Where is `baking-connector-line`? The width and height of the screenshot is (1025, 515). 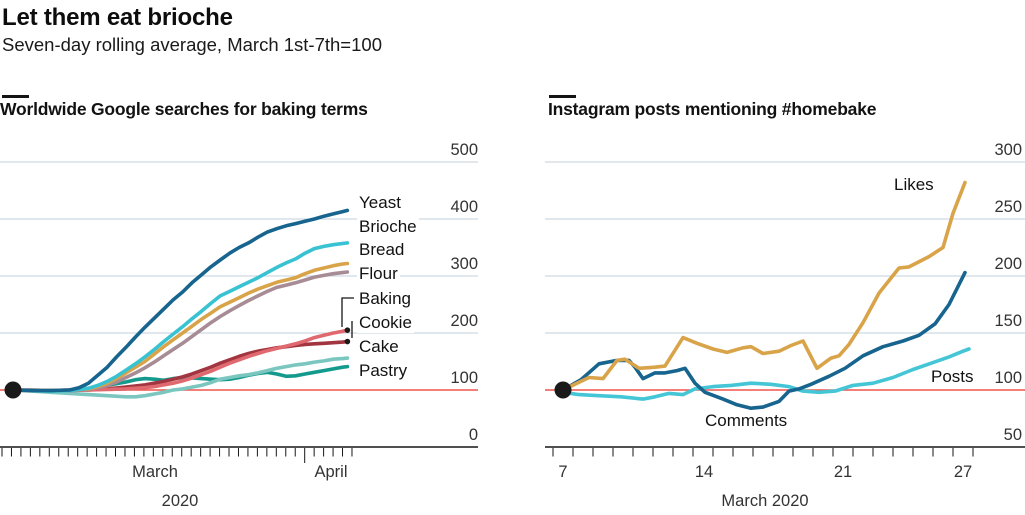 baking-connector-line is located at coordinates (347, 312).